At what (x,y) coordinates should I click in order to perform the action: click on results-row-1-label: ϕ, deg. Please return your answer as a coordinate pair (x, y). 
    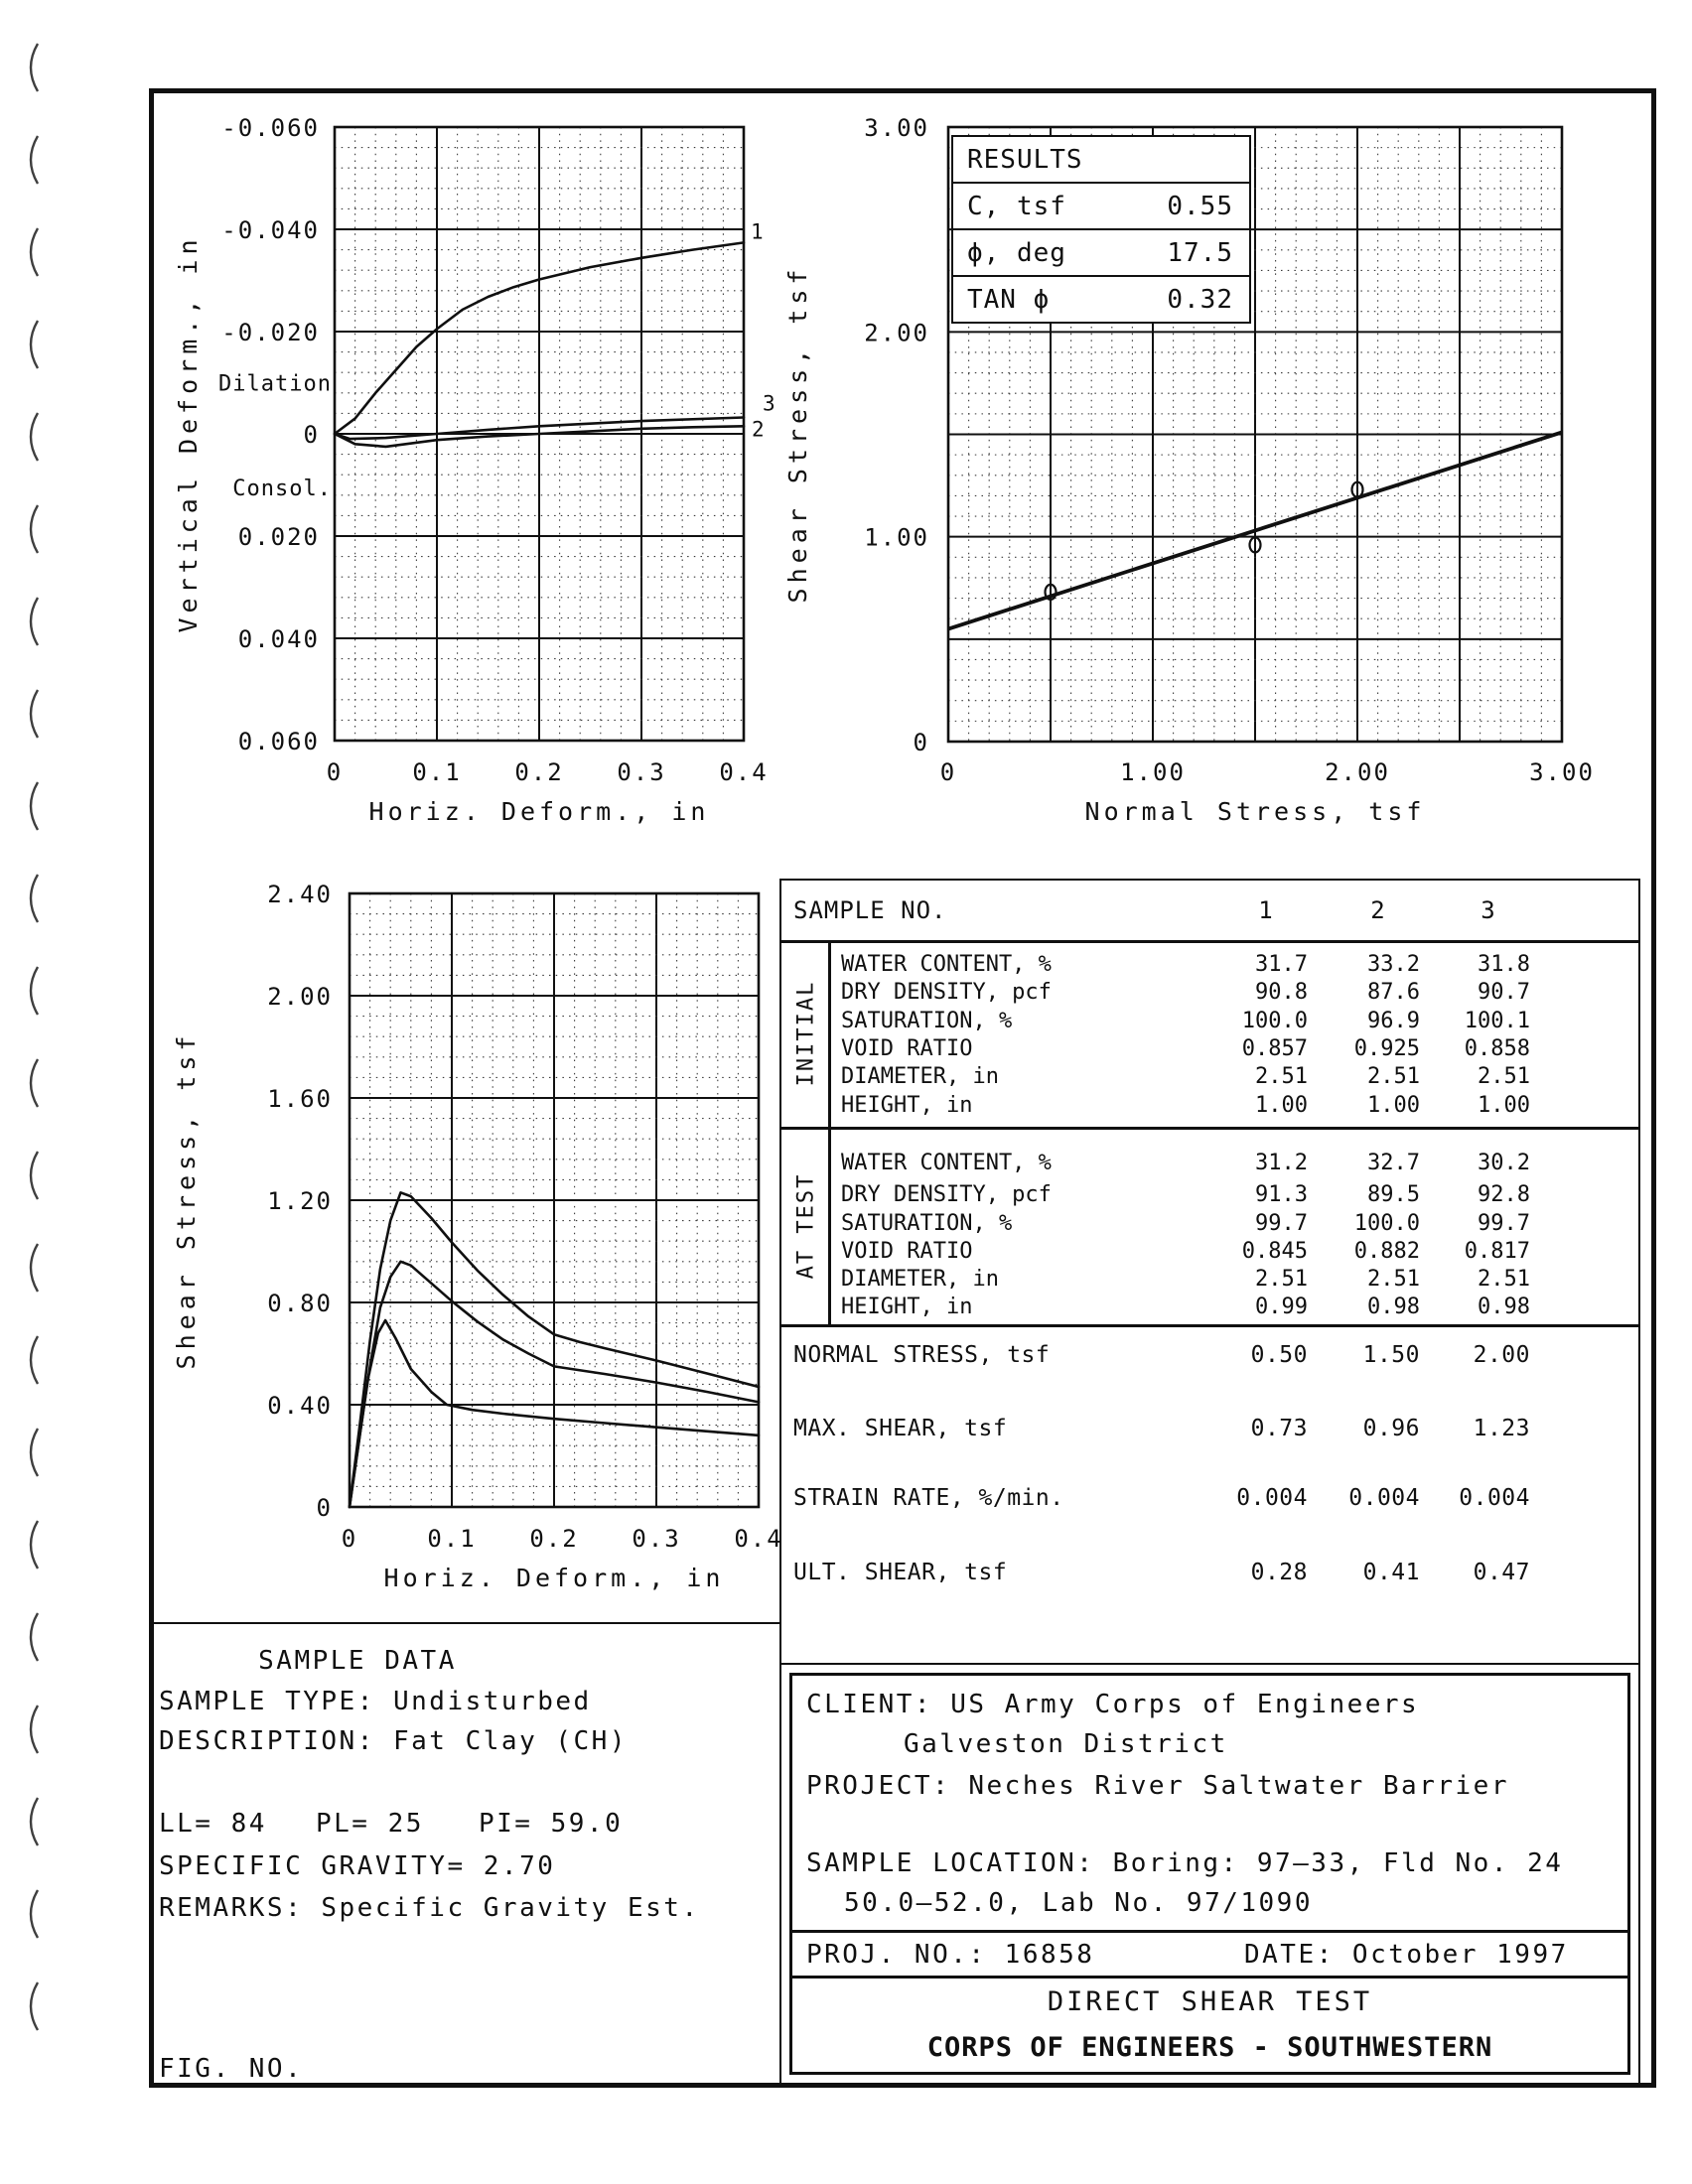
    Looking at the image, I should click on (1016, 253).